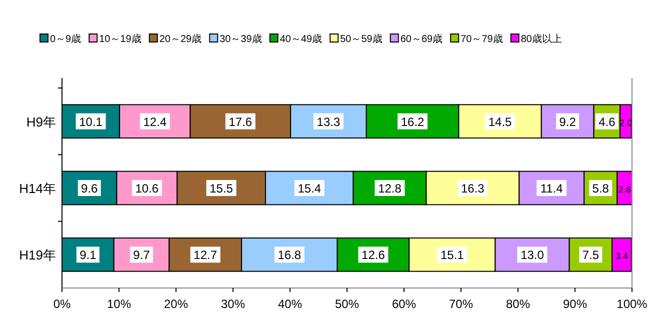 This screenshot has width=664, height=332. Describe the element at coordinates (461, 304) in the screenshot. I see `x-tick-label: 70%` at that location.